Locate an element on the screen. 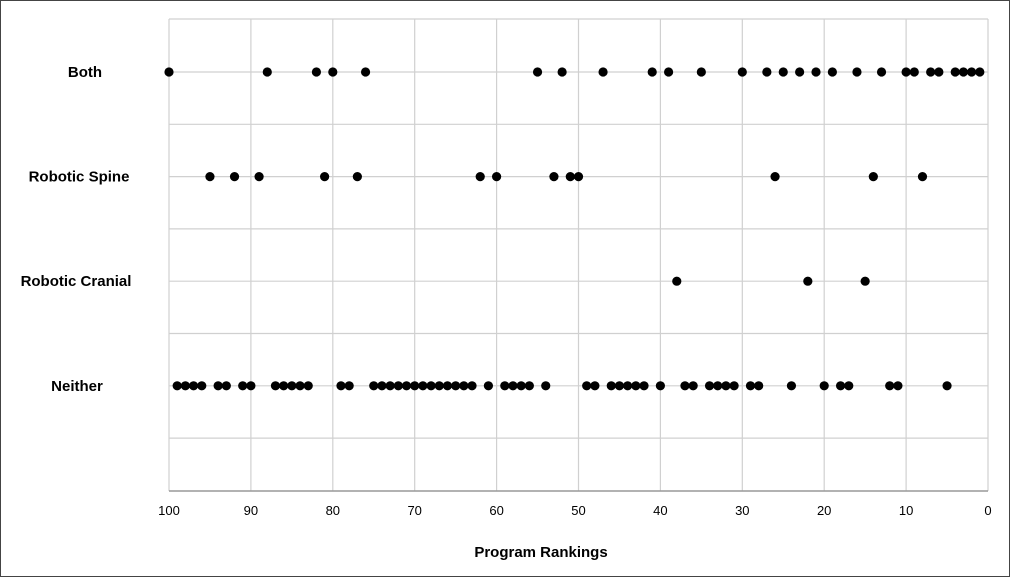  x-axis: 100 90 80 70 60 50 40 30 20 10 0 is located at coordinates (575, 504).